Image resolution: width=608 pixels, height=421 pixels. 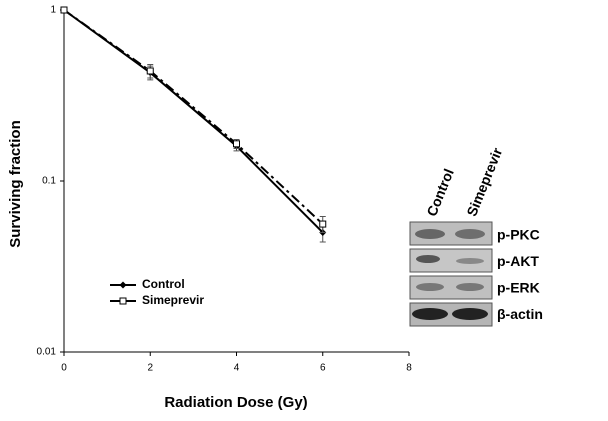 What do you see at coordinates (518, 261) in the screenshot?
I see `blot-row-label: p-AKT` at bounding box center [518, 261].